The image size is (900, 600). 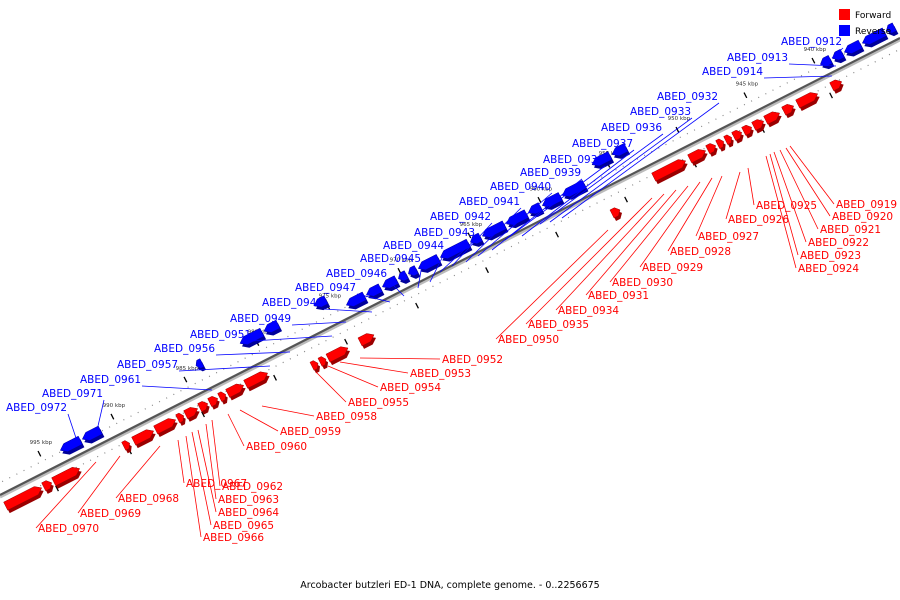 I want to click on forward-gene-label: ABED_0929, so click(x=672, y=268).